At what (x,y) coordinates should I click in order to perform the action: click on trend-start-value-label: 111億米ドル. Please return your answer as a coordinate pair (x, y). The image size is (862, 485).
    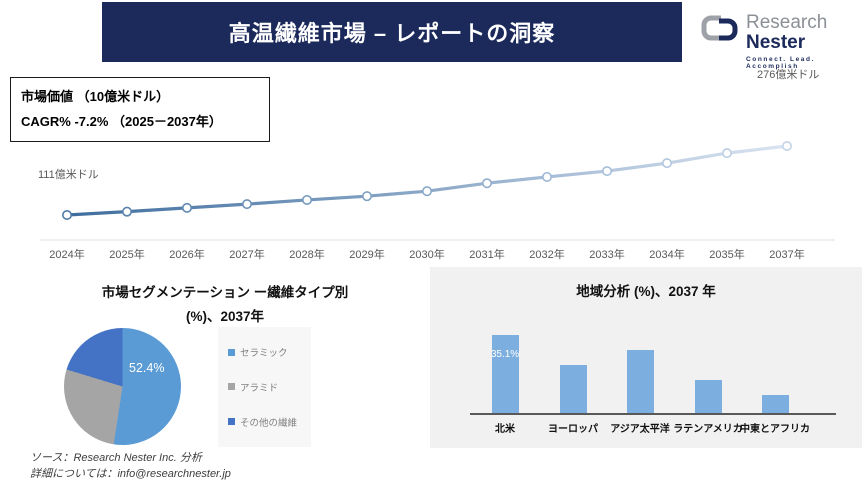
    Looking at the image, I should click on (68, 175).